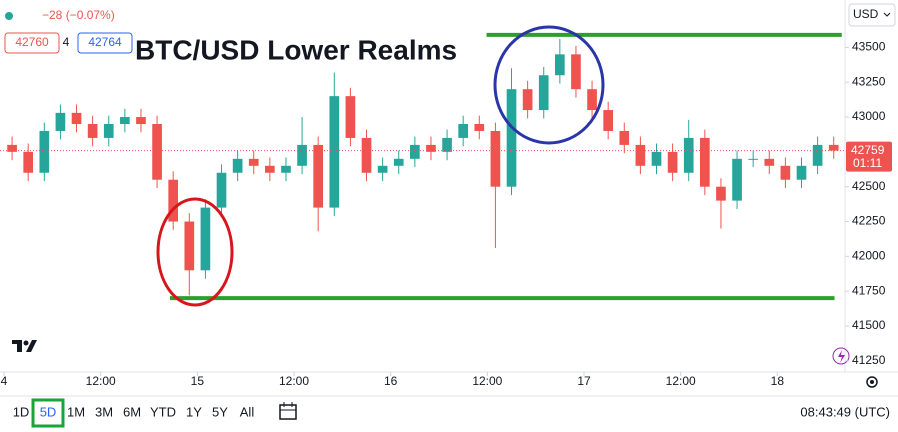  What do you see at coordinates (869, 360) in the screenshot?
I see `y-tick-label: 41250` at bounding box center [869, 360].